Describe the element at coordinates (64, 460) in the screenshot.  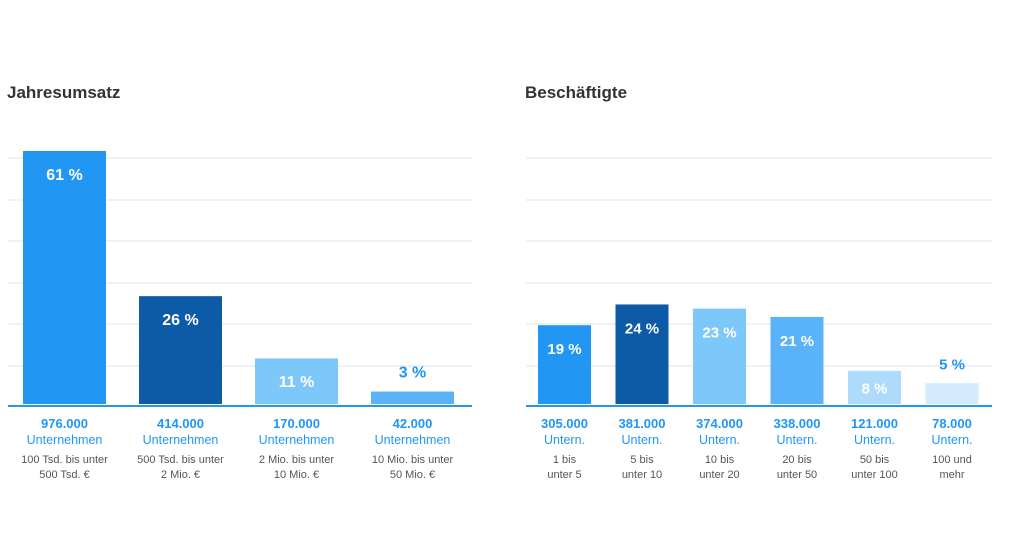
I see `category-label-line1: 100 Tsd. bis unter` at that location.